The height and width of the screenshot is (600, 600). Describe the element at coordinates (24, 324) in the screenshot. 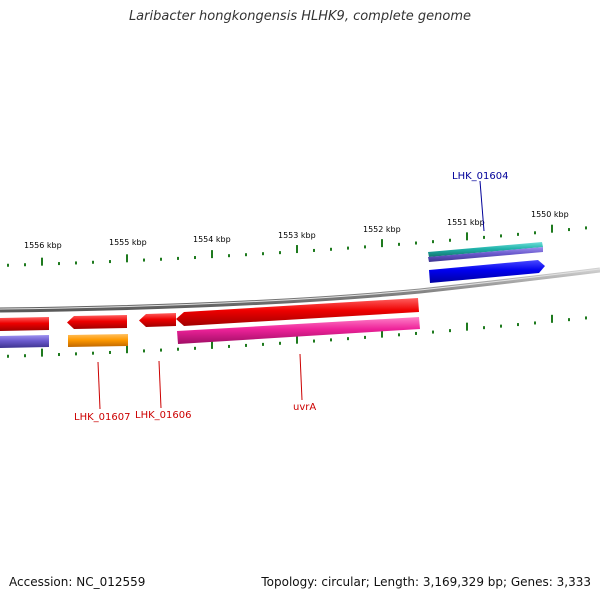

I see `cds-reverse-left-edge` at that location.